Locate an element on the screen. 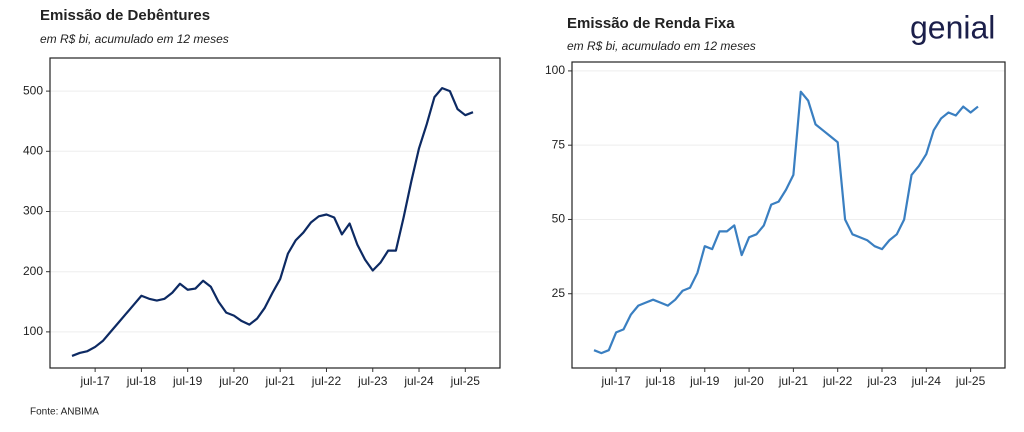 This screenshot has width=1024, height=432. y-tick-label: 200 is located at coordinates (33, 271).